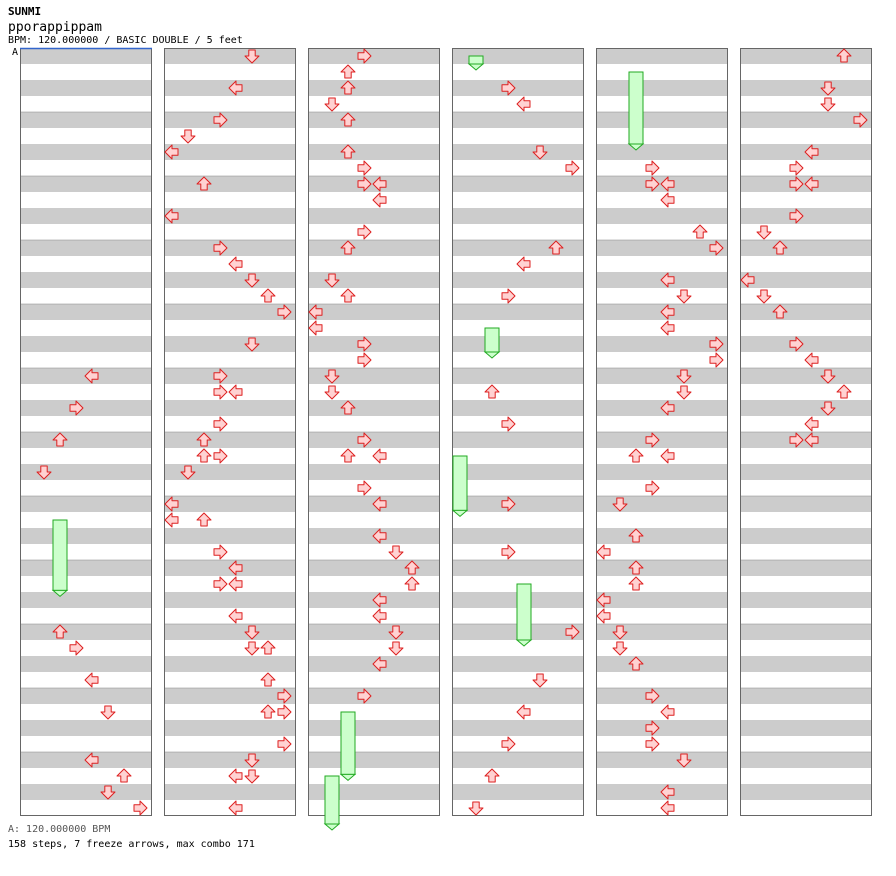  What do you see at coordinates (25, 11) in the screenshot?
I see `artist-name: SUNMI` at bounding box center [25, 11].